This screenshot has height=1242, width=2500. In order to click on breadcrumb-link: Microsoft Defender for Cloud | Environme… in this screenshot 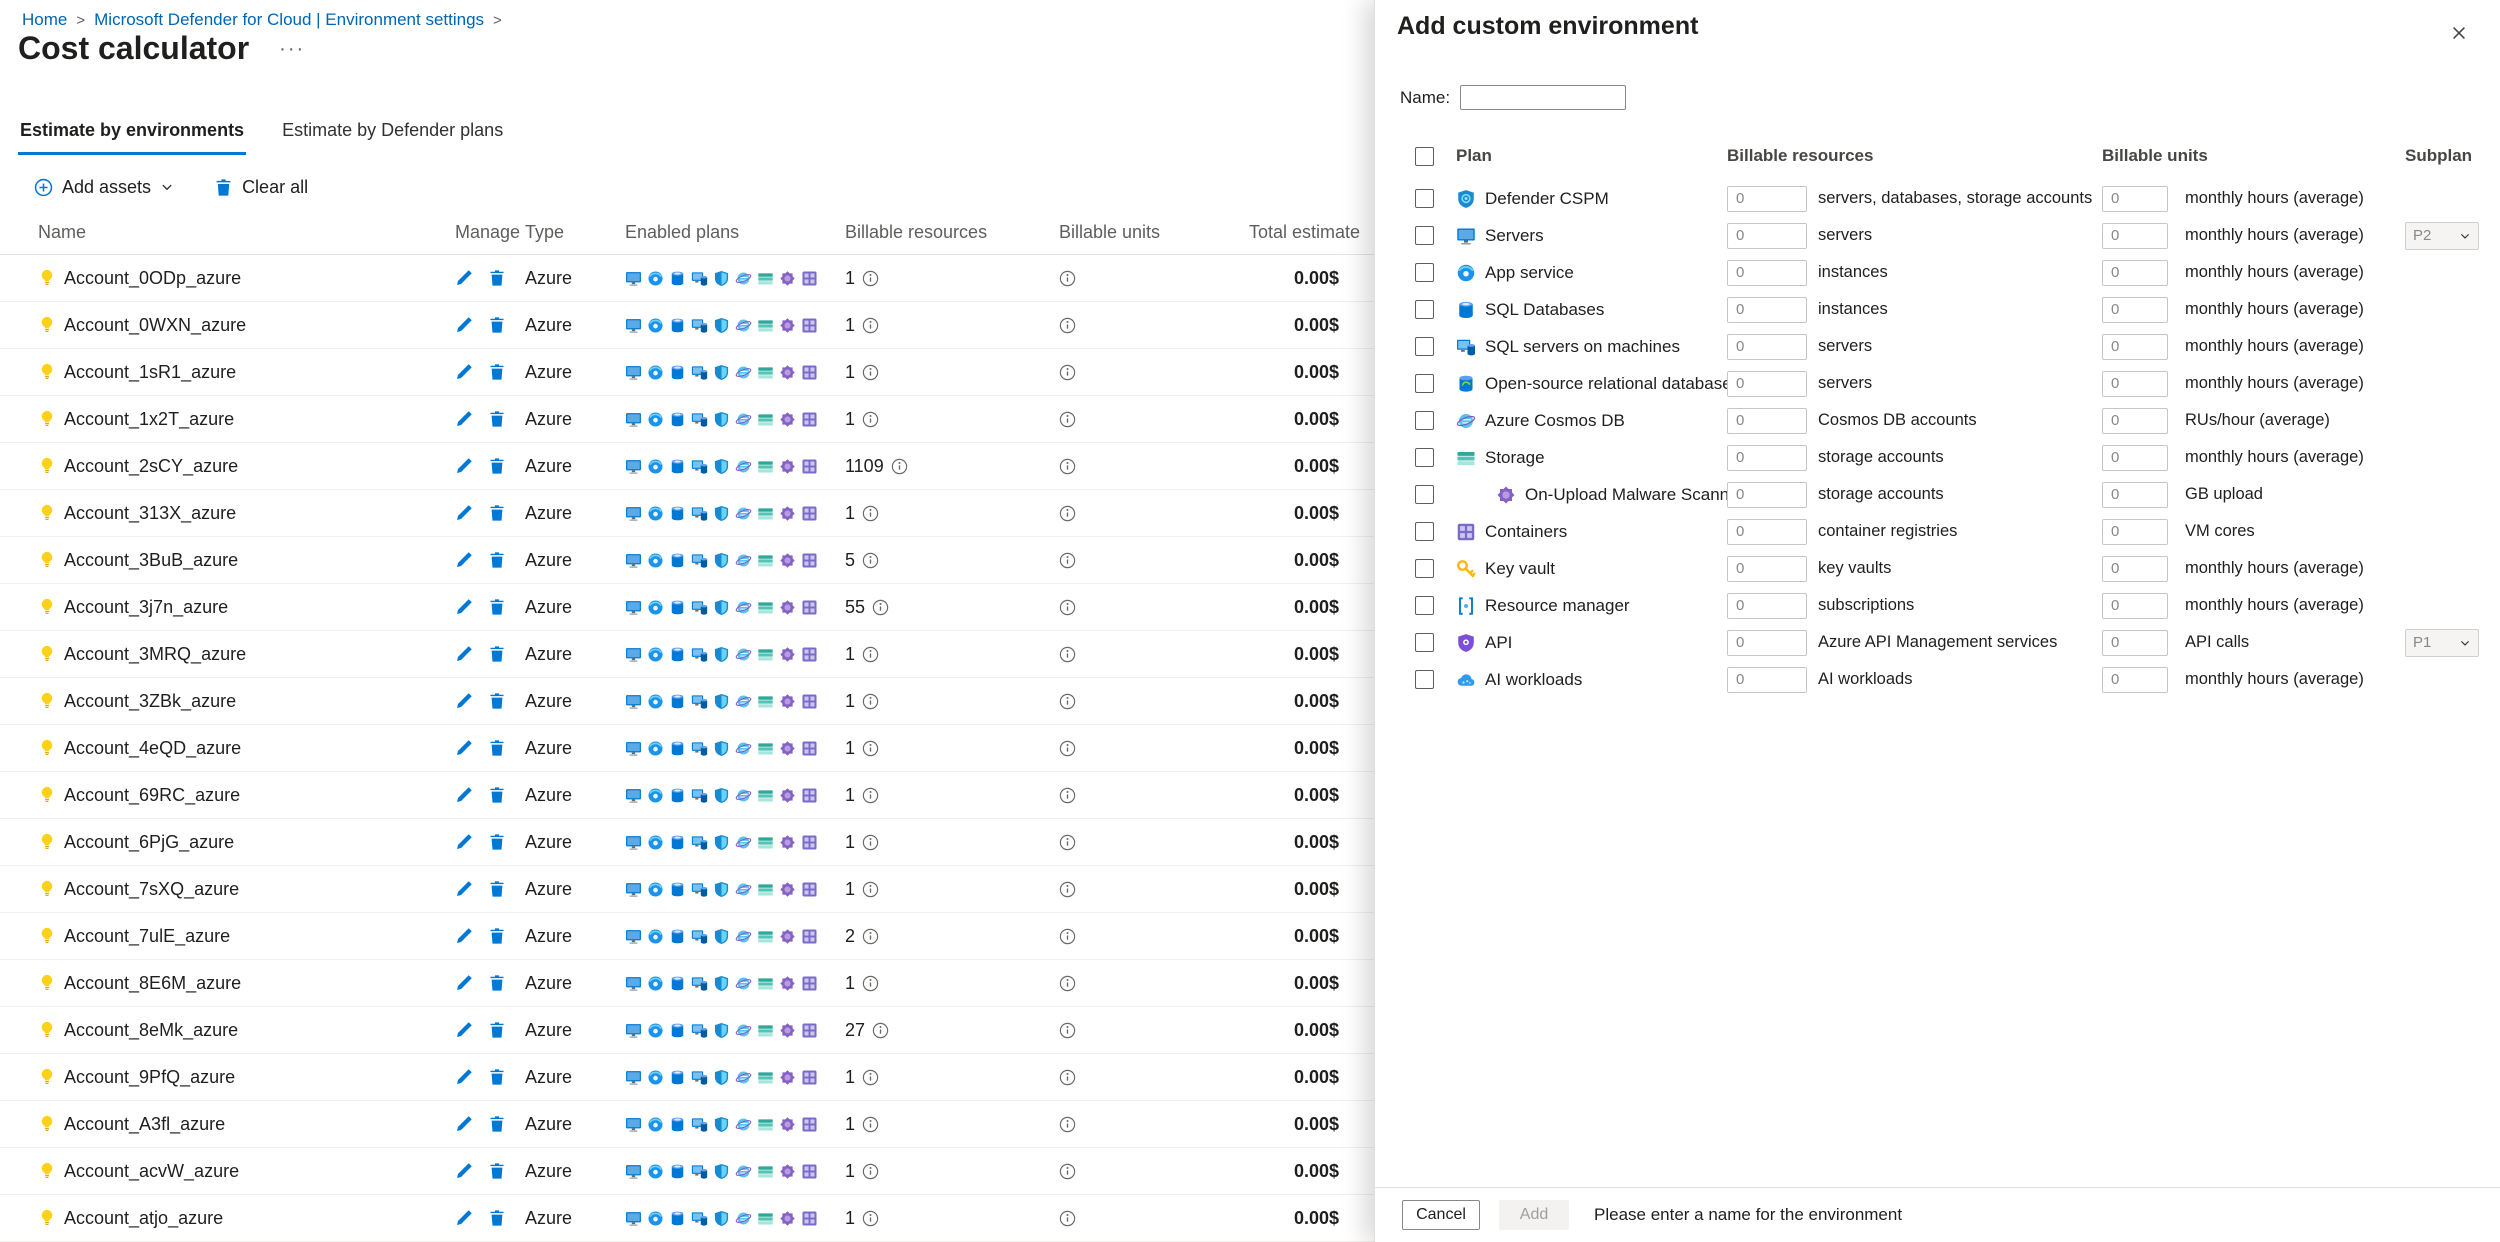, I will do `click(289, 19)`.